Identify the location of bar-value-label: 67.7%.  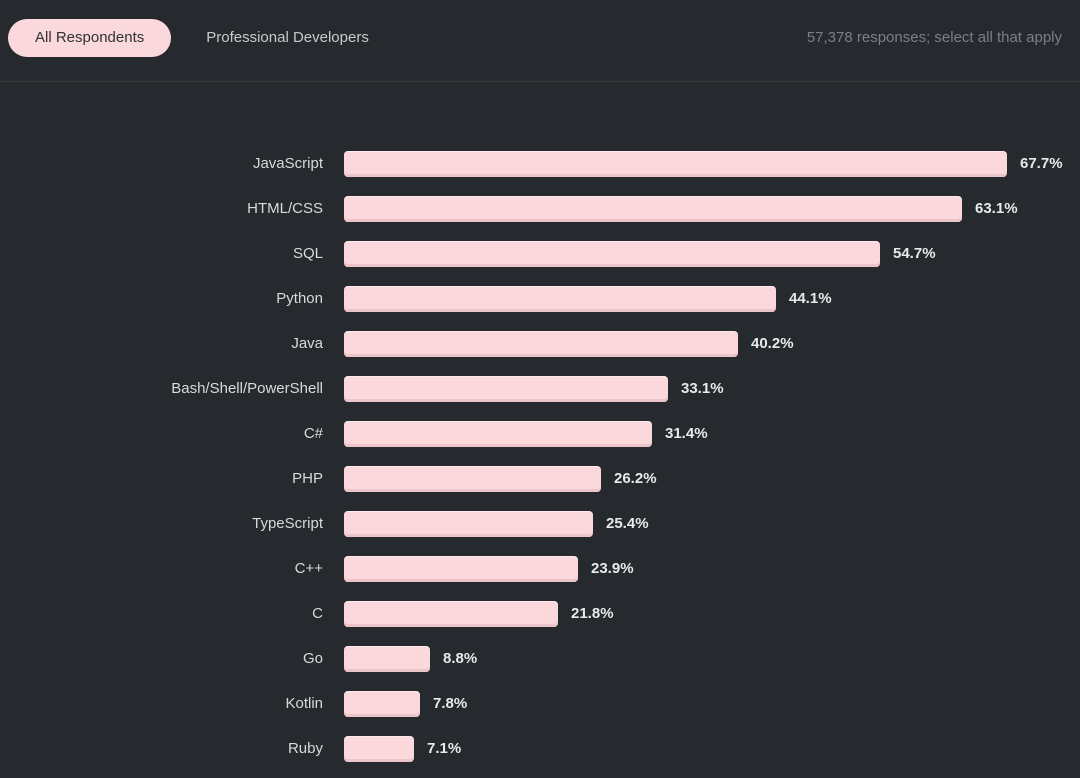
(1041, 163).